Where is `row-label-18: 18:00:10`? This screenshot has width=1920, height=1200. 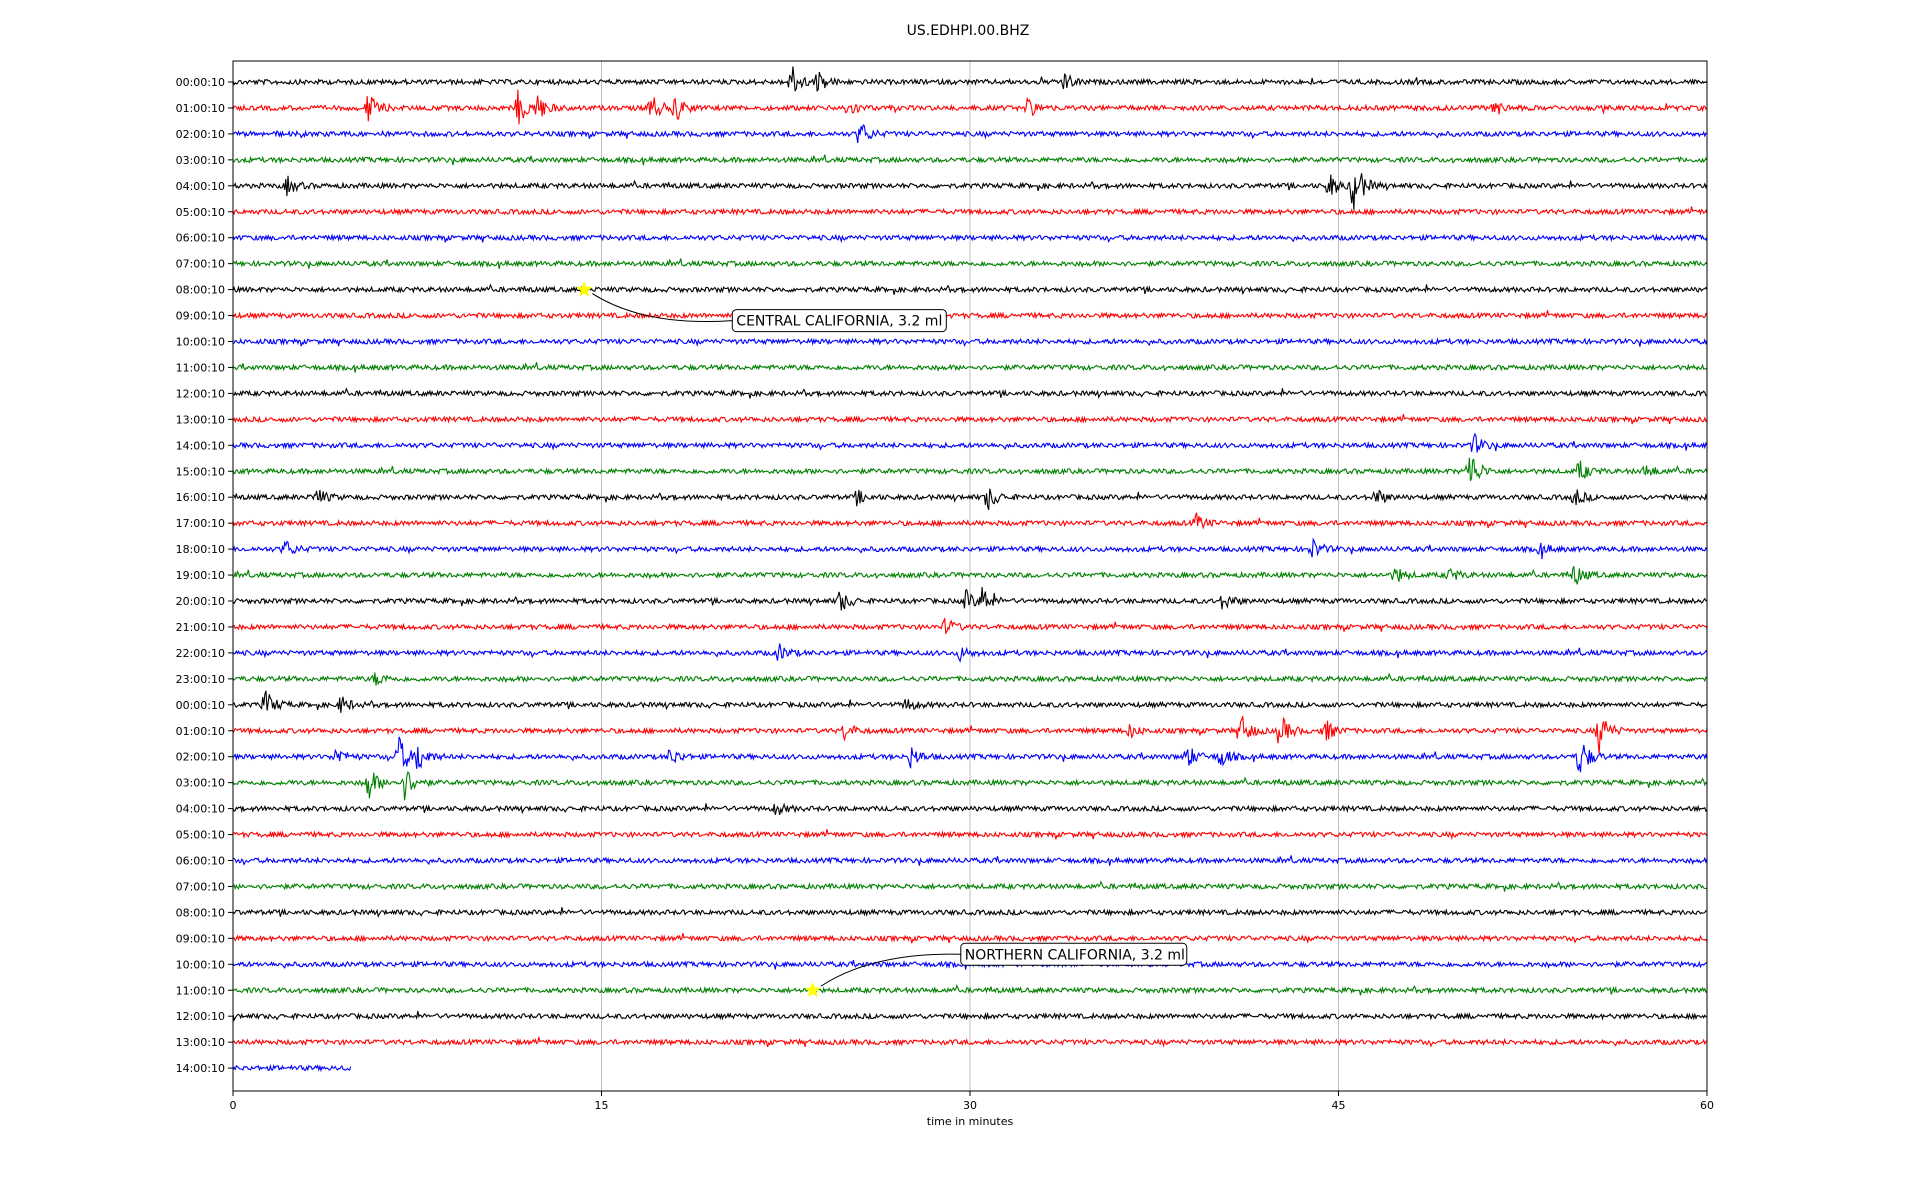
row-label-18: 18:00:10 is located at coordinates (200, 549).